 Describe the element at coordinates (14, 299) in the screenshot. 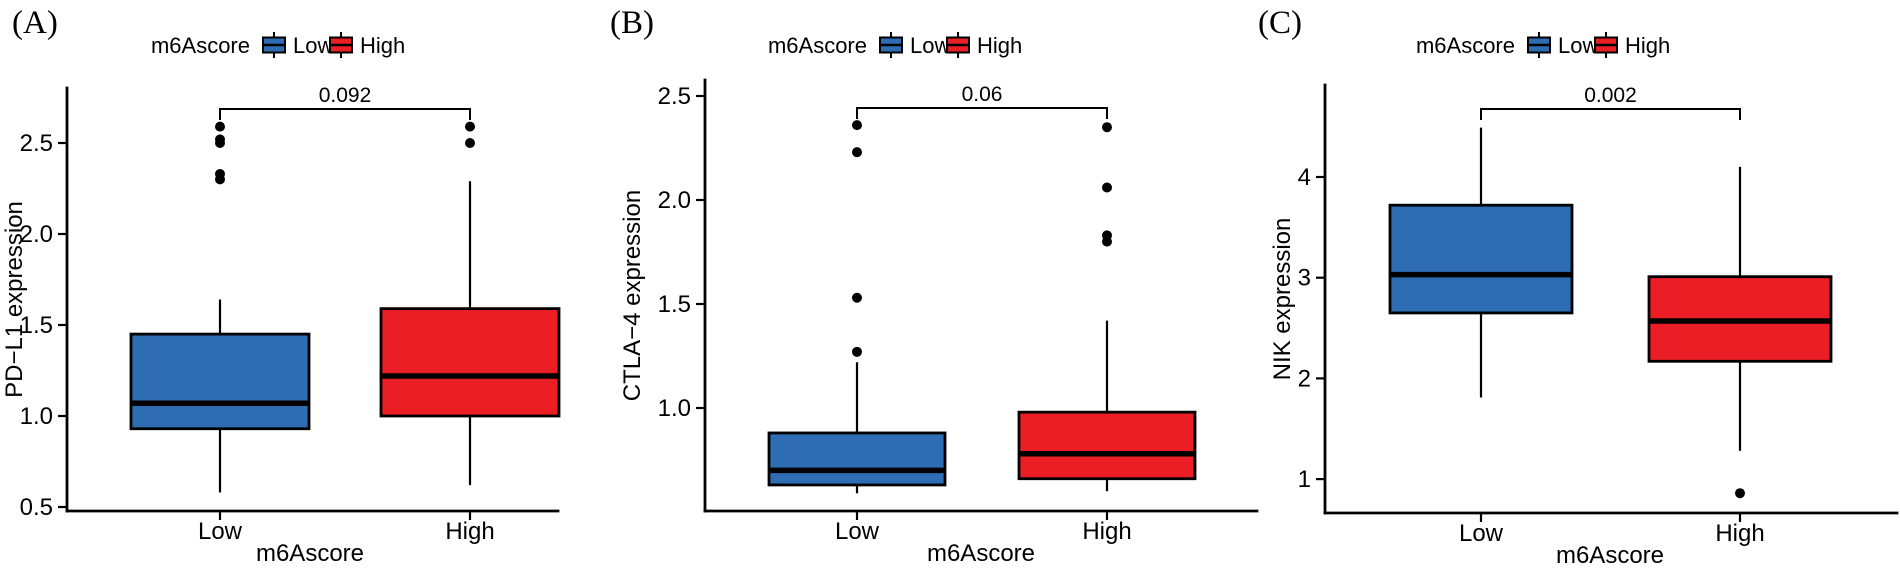

I see `y-axis-title: PD−L1 expression` at that location.